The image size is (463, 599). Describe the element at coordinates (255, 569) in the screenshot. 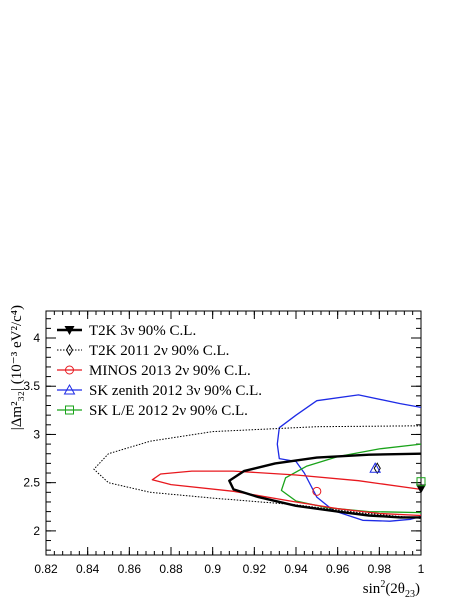

I see `x-tick-label: 0.92` at that location.